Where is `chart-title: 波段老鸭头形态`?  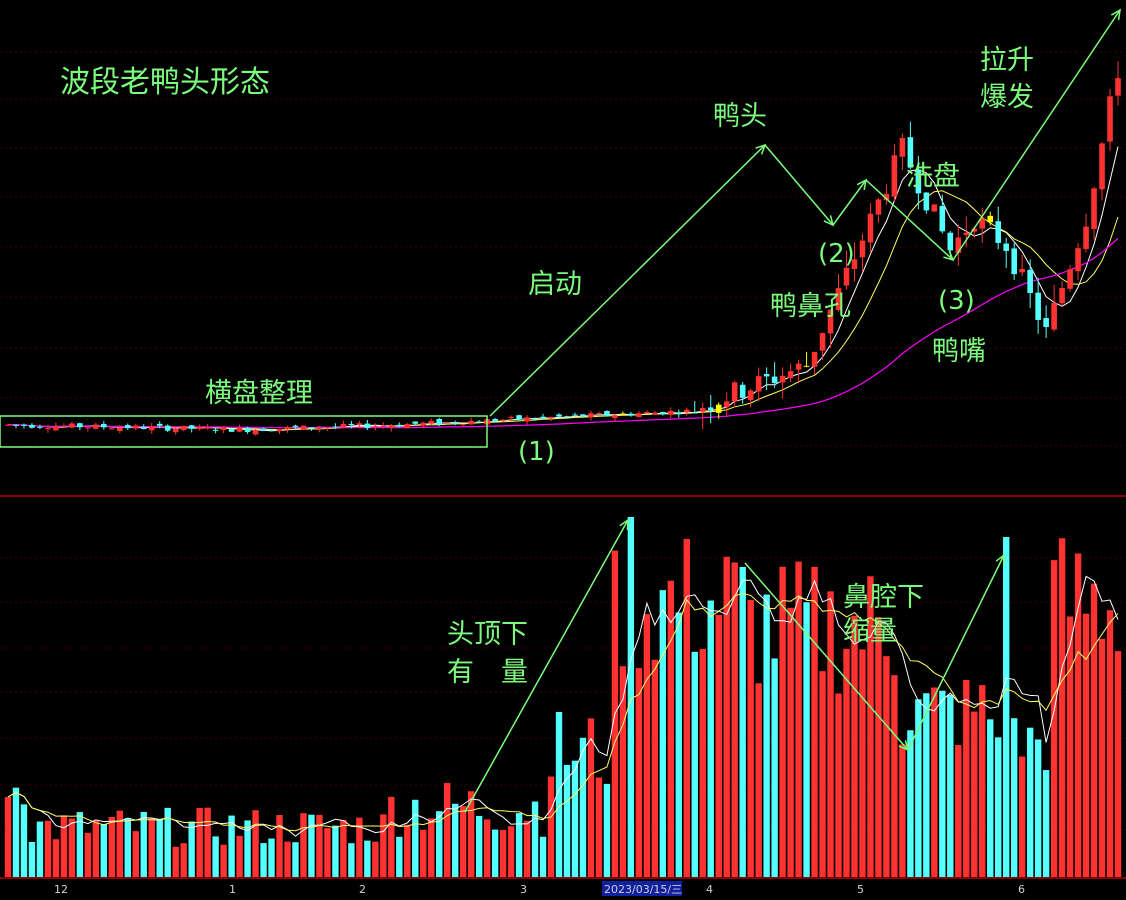
chart-title: 波段老鸭头形态 is located at coordinates (165, 82).